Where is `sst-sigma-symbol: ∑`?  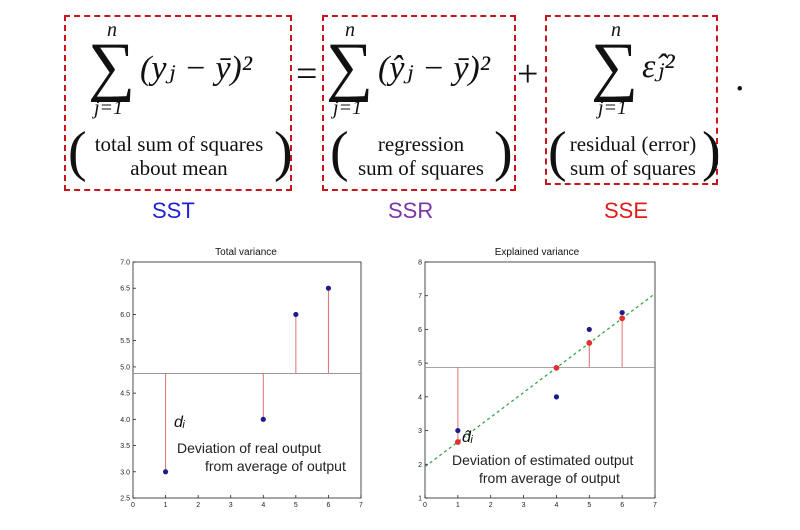
sst-sigma-symbol: ∑ is located at coordinates (112, 66).